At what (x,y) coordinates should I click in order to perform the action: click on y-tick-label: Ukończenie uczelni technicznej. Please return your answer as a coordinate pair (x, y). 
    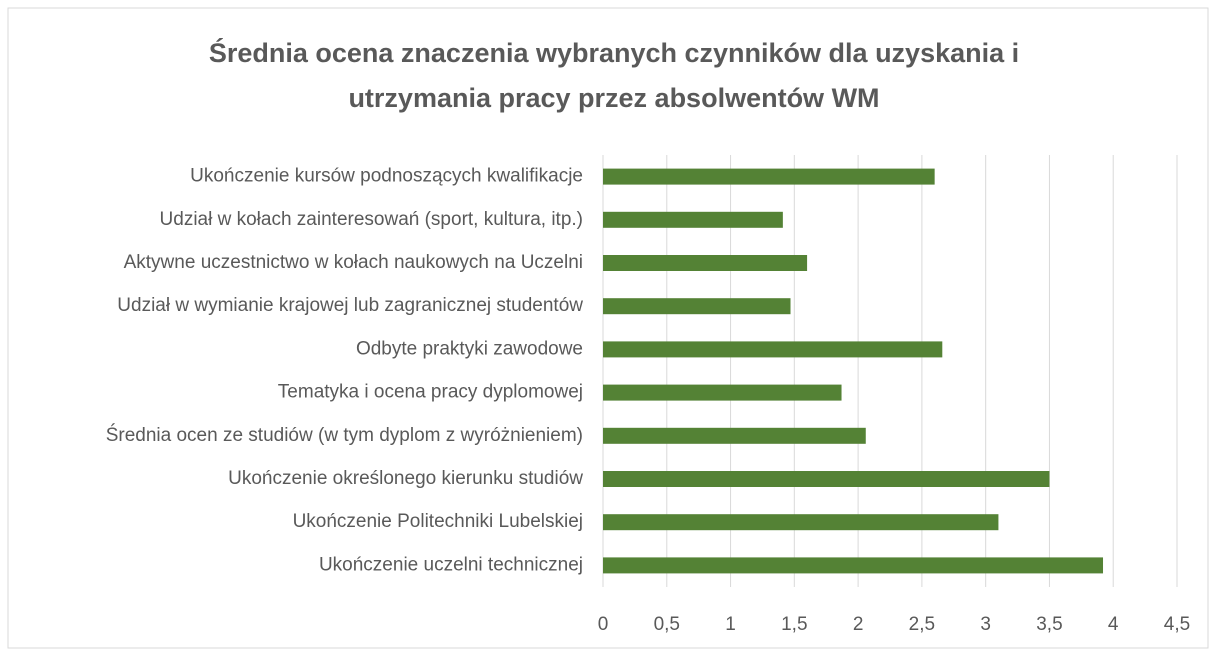
    Looking at the image, I should click on (451, 564).